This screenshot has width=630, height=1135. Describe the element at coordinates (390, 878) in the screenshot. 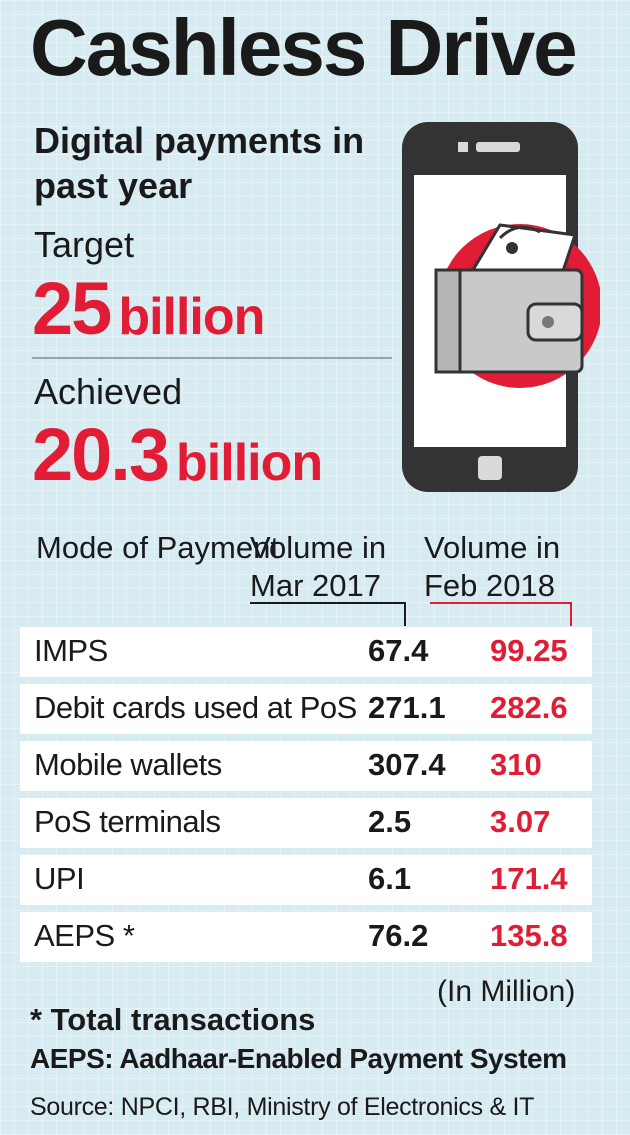

I see `table-cell-mar-2017: 6.1` at that location.